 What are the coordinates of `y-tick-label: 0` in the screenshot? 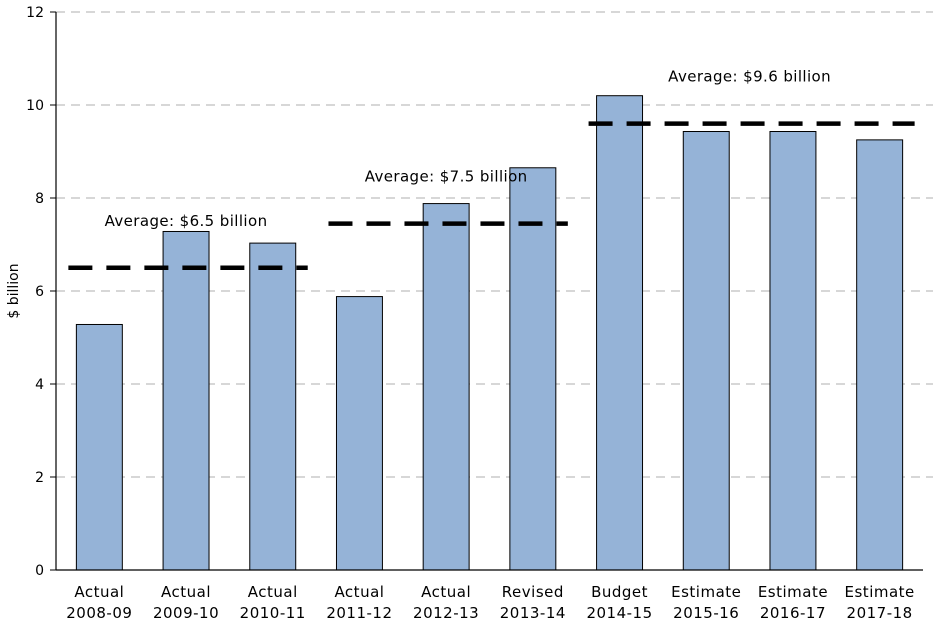 It's located at (39, 571).